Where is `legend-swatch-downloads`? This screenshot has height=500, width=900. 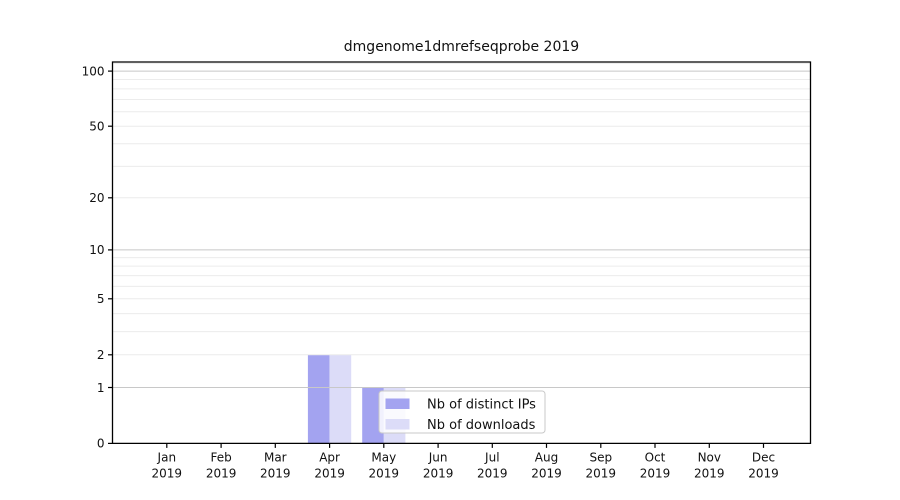 legend-swatch-downloads is located at coordinates (397, 424).